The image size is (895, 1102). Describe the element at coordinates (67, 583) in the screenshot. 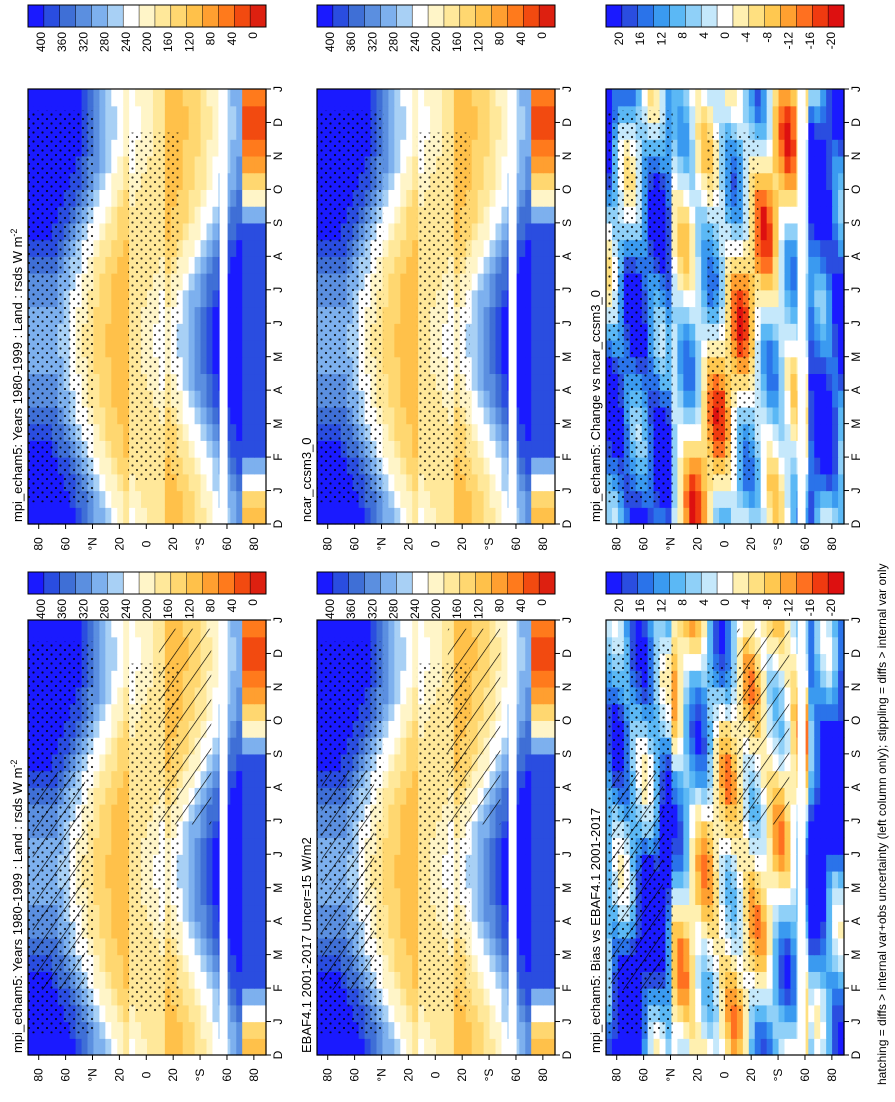

I see `colorbar-swatch` at that location.